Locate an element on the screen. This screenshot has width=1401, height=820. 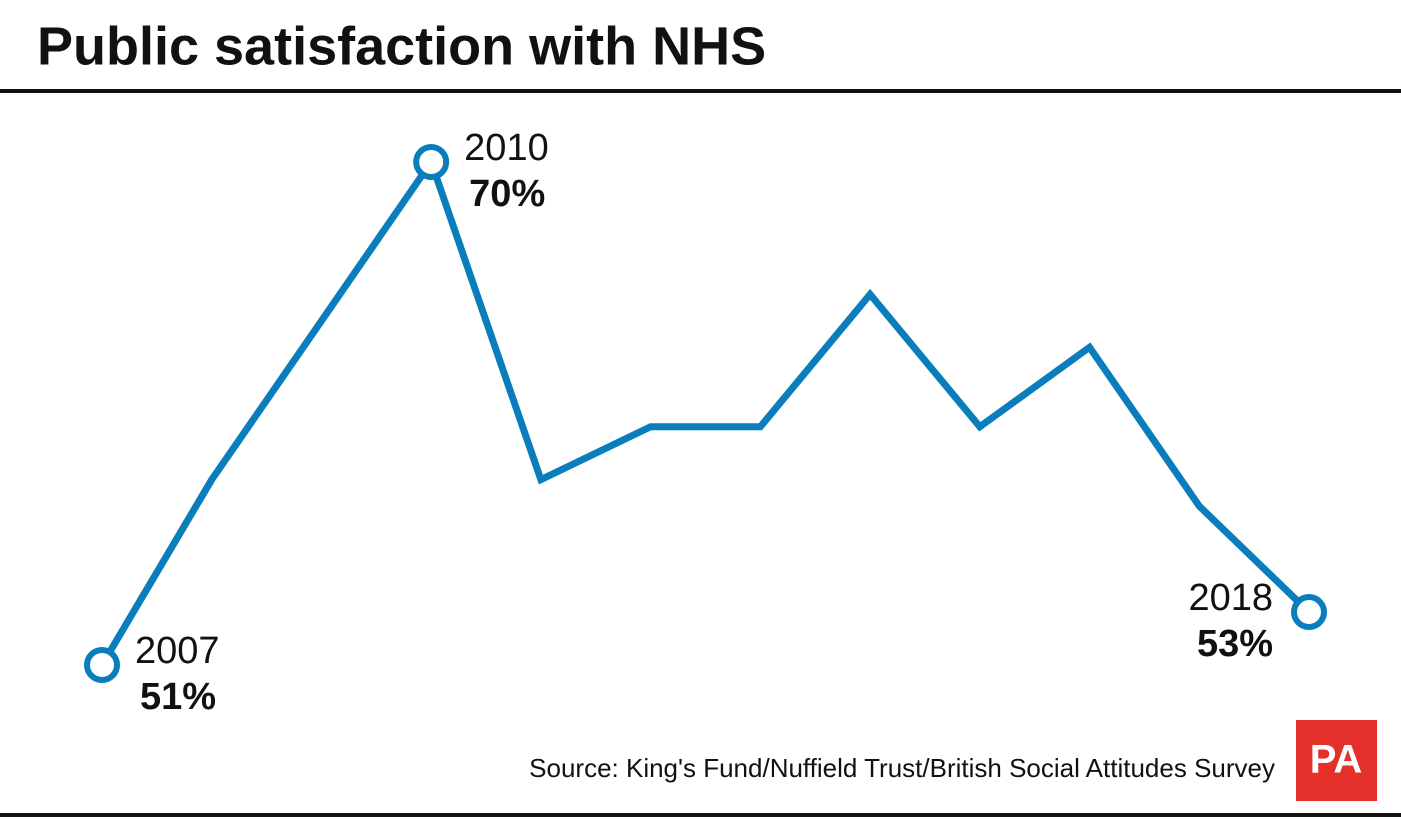
year-label: 2010 is located at coordinates (506, 148).